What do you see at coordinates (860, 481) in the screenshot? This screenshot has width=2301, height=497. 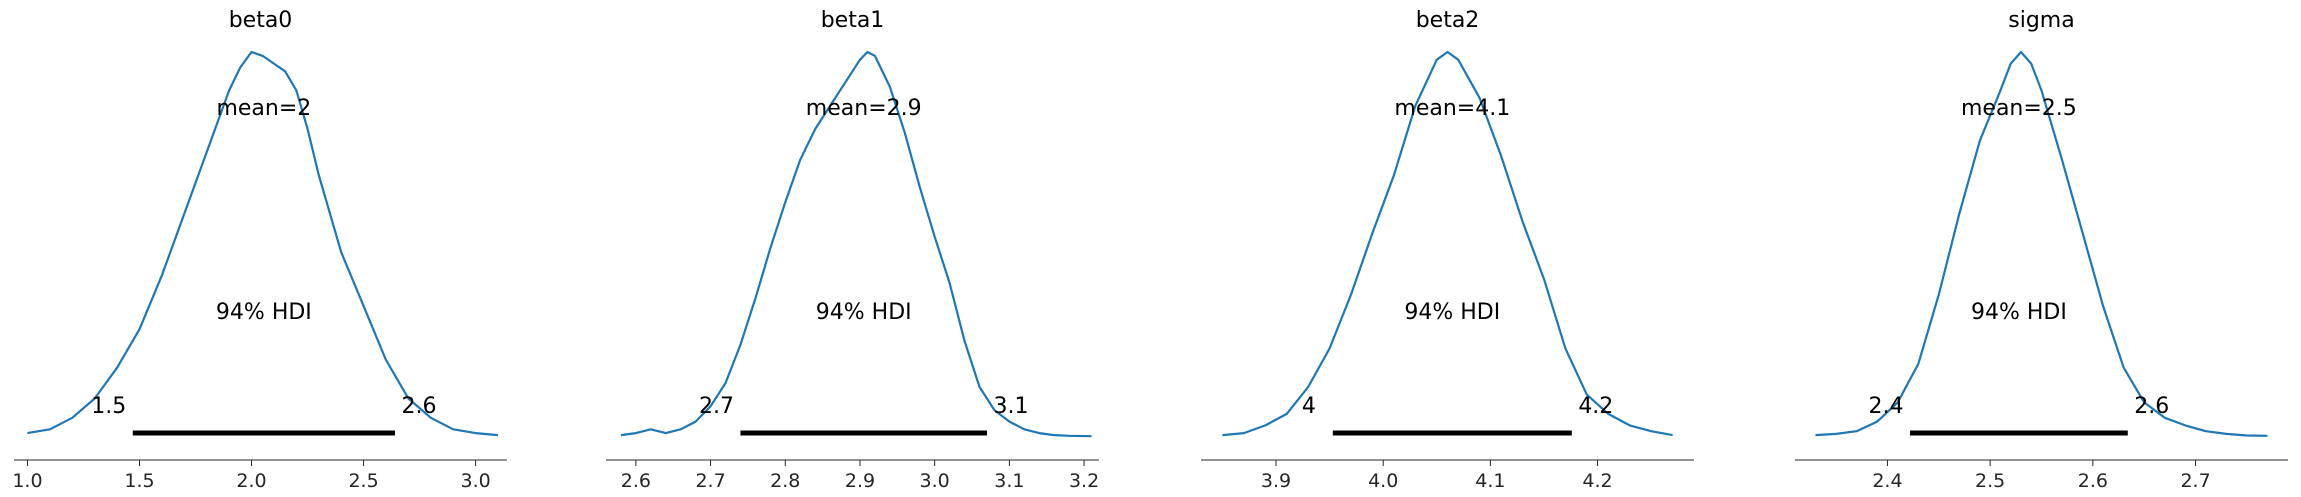 I see `x-tick-label: 2.9` at bounding box center [860, 481].